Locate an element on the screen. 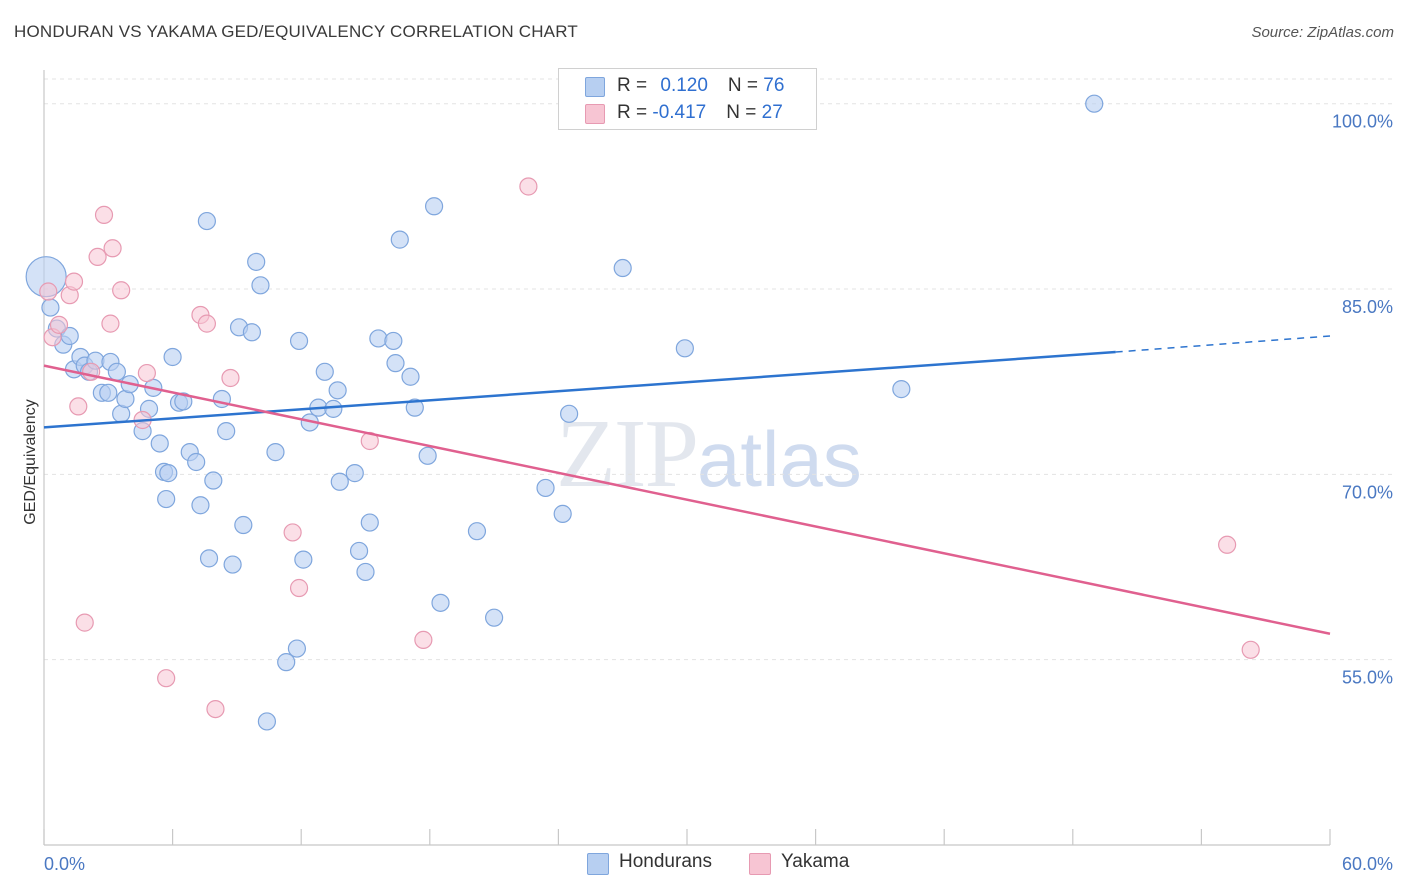  x-ticks is located at coordinates (687, 837).